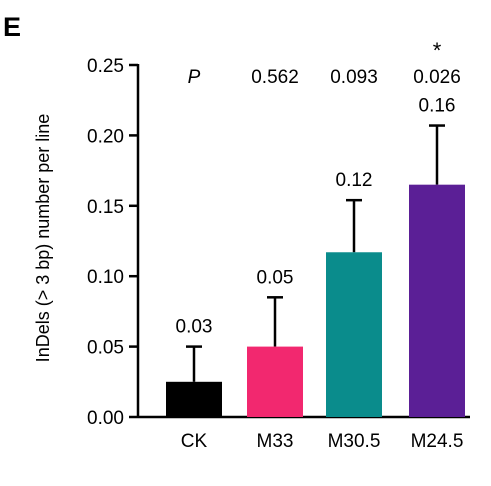 The height and width of the screenshot is (486, 491). Describe the element at coordinates (194, 441) in the screenshot. I see `x-tick-label: CK` at that location.